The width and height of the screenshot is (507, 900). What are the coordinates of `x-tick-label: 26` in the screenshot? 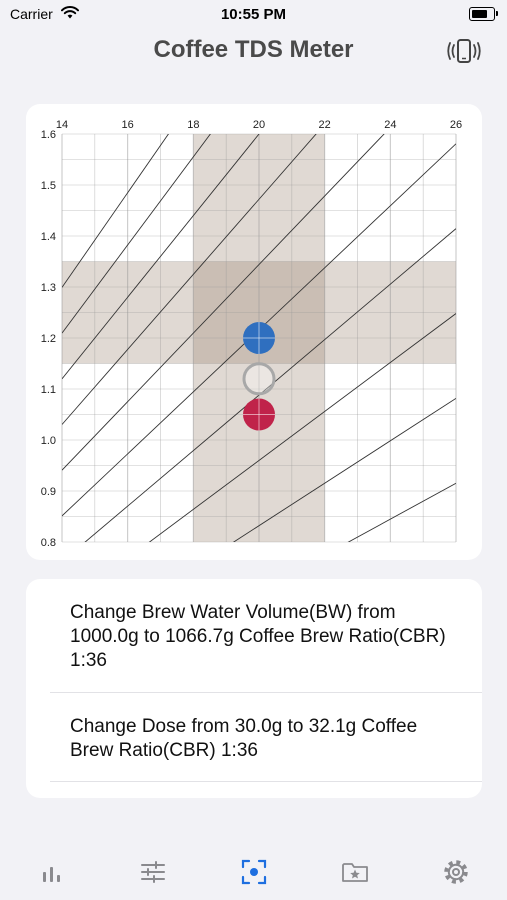 It's located at (456, 125).